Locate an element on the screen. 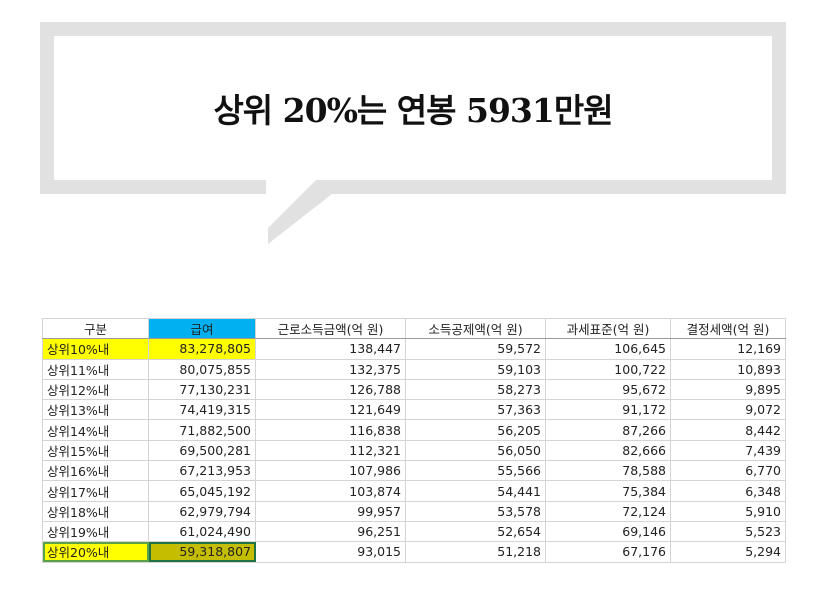  cell: 8,442 is located at coordinates (728, 430).